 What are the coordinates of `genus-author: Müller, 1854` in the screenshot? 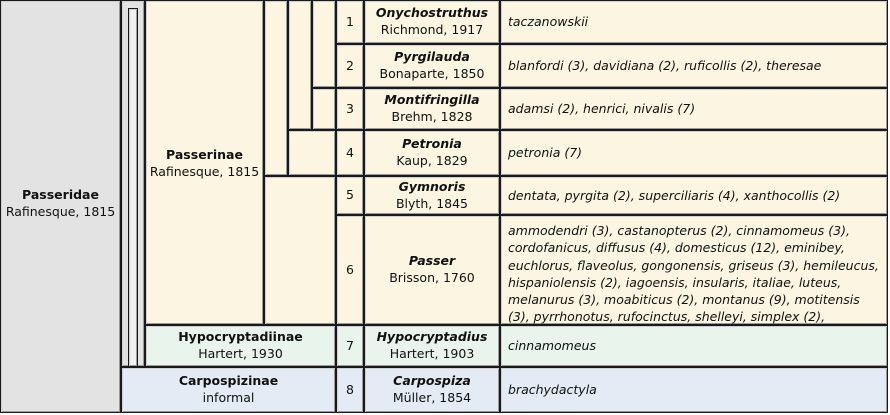 It's located at (432, 397).